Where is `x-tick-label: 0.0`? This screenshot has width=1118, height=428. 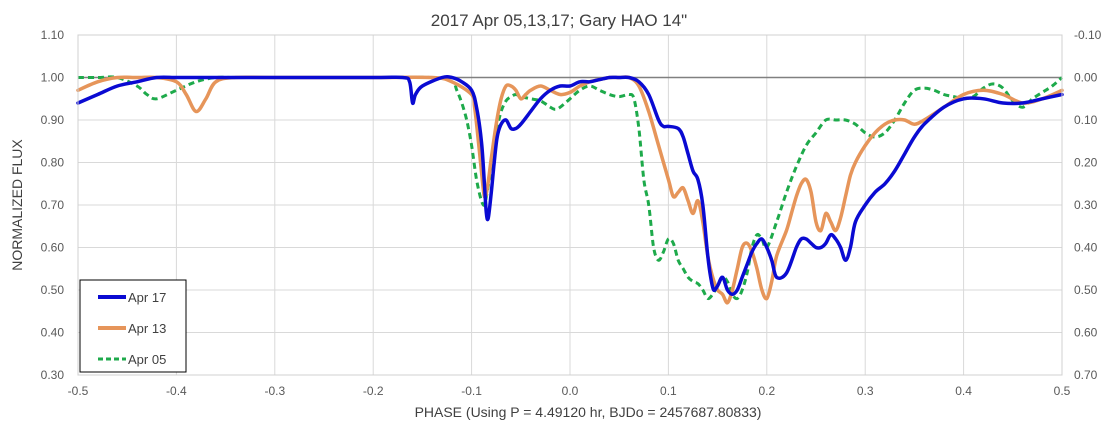
x-tick-label: 0.0 is located at coordinates (570, 391).